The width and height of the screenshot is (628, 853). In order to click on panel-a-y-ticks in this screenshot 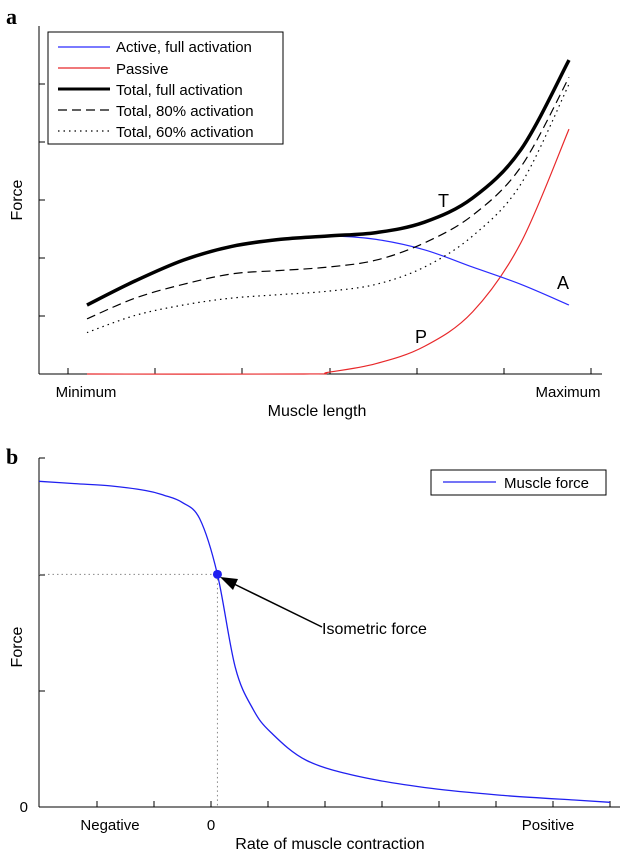, I will do `click(42, 200)`.